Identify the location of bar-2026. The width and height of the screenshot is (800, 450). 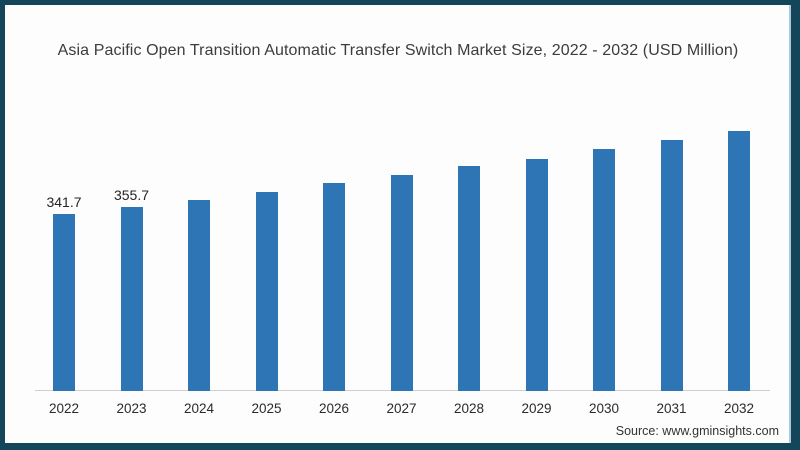
(334, 287).